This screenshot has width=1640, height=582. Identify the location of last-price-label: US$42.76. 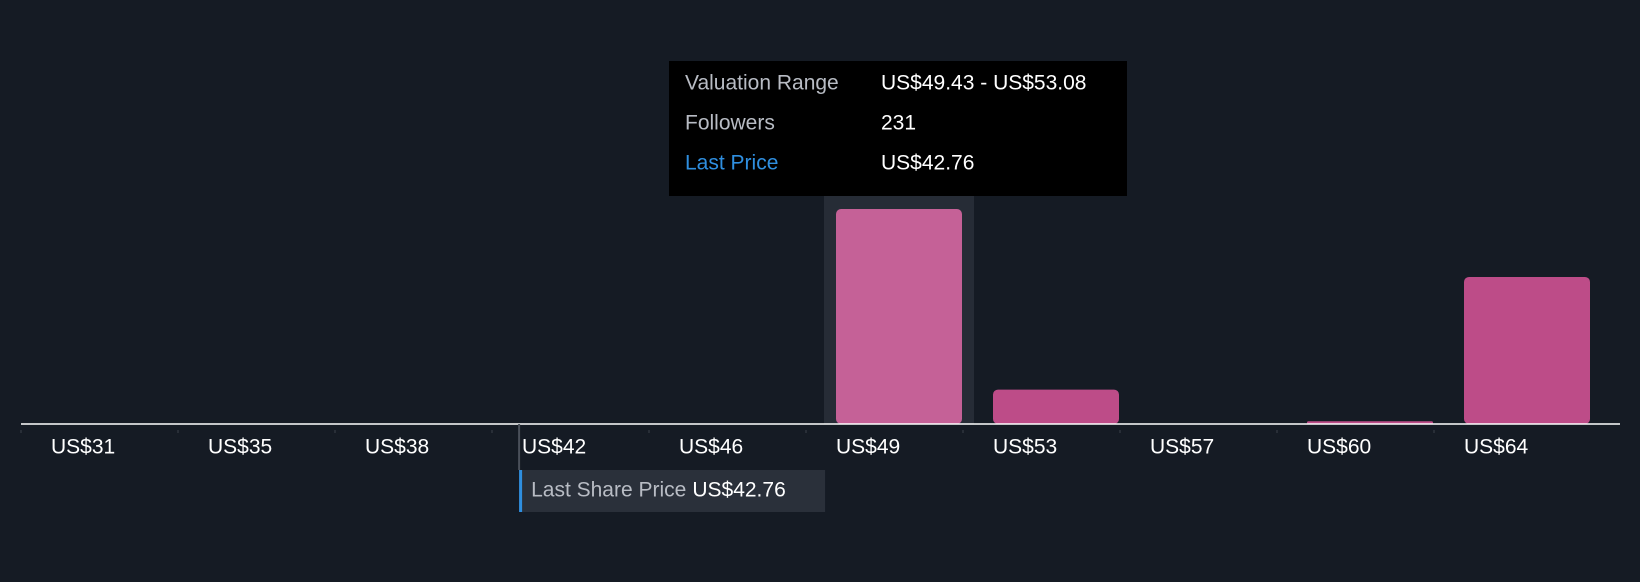
(738, 490).